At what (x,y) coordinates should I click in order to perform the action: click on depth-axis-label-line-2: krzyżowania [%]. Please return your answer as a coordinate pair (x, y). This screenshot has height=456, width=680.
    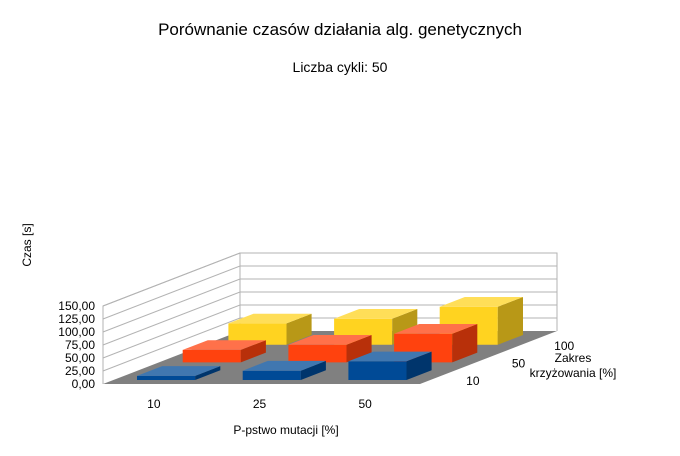
    Looking at the image, I should click on (573, 373).